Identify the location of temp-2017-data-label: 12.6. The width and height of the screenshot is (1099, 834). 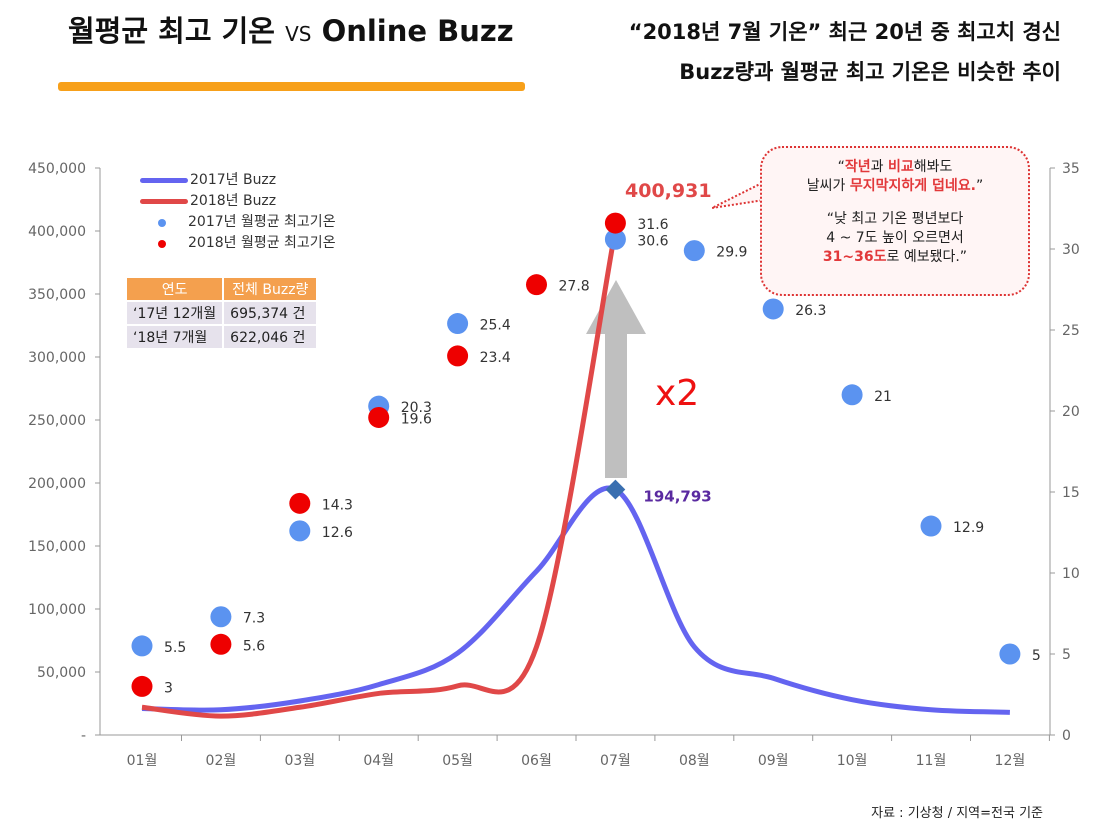
(337, 533).